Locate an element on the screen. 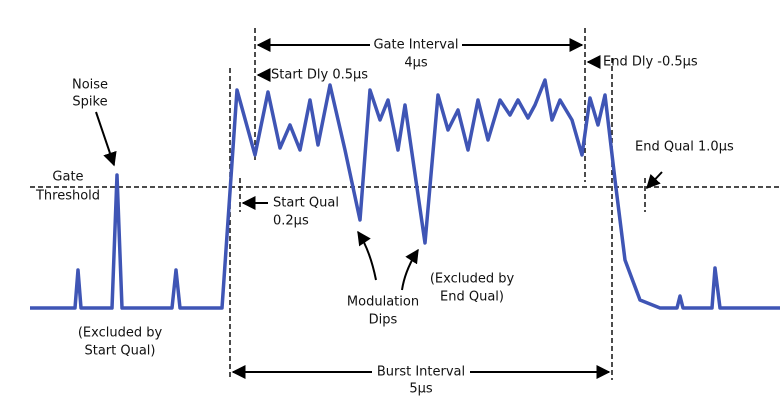  label: End Qual) is located at coordinates (472, 297).